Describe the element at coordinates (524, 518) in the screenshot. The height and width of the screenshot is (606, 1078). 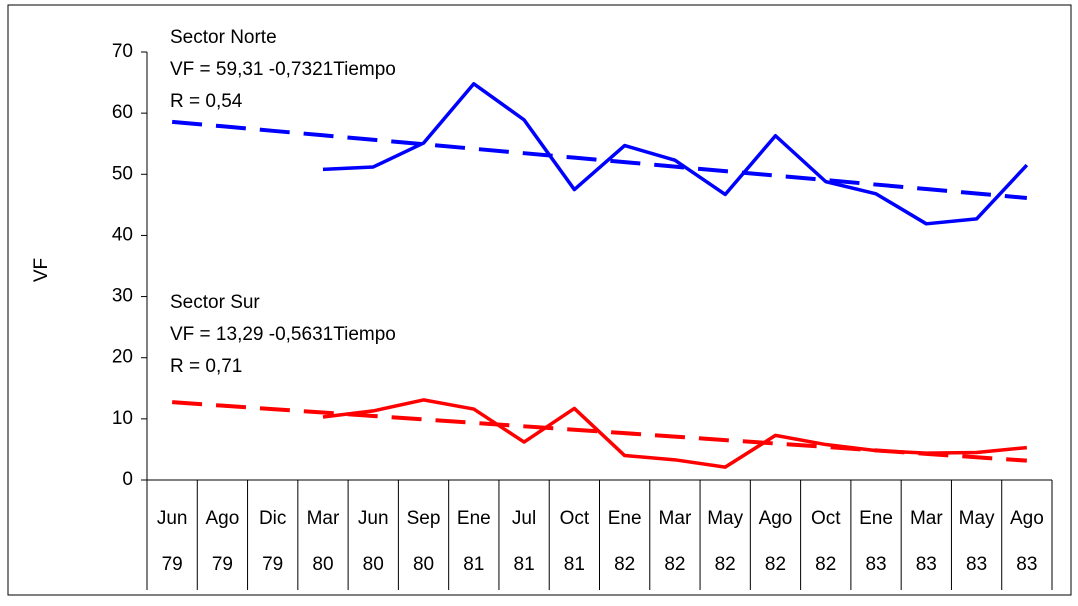
I see `x-tick-label: Jul` at that location.